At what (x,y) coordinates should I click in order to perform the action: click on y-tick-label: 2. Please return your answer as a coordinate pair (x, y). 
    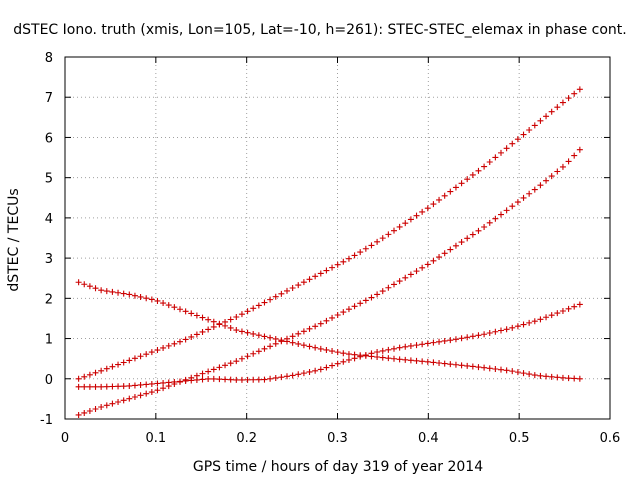
    Looking at the image, I should click on (49, 299).